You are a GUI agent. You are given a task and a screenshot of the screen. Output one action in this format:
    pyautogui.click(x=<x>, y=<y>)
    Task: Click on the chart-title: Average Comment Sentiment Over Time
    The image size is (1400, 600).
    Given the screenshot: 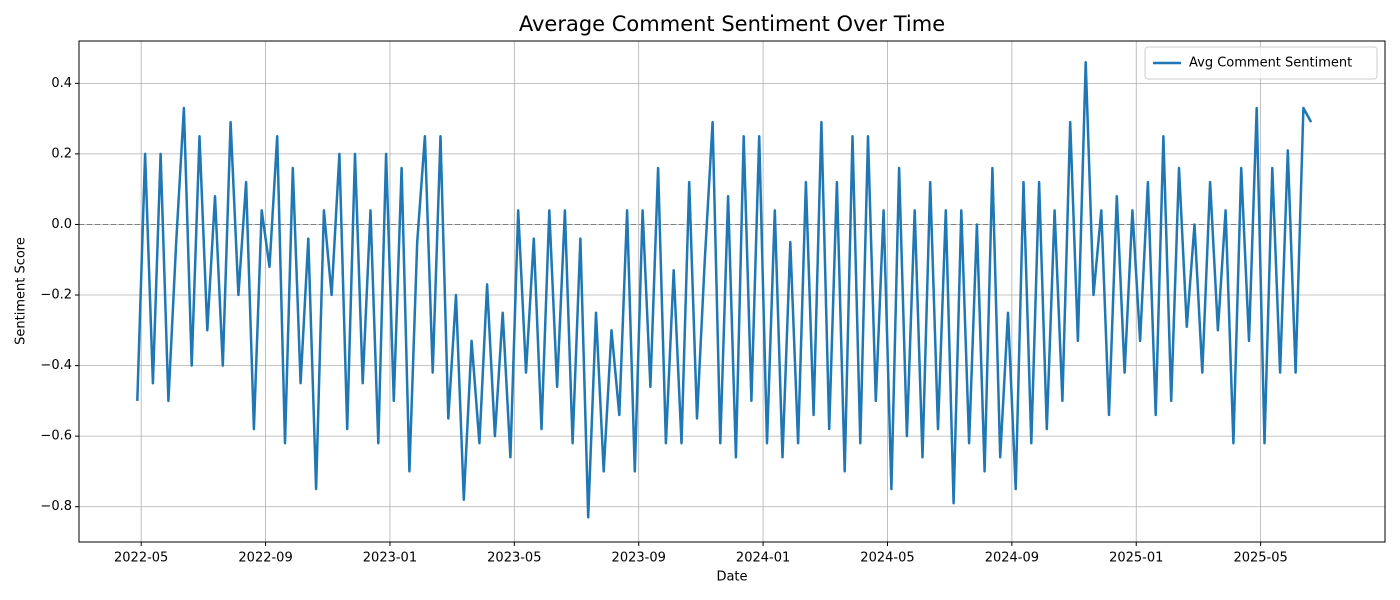 What is the action you would take?
    pyautogui.click(x=732, y=24)
    